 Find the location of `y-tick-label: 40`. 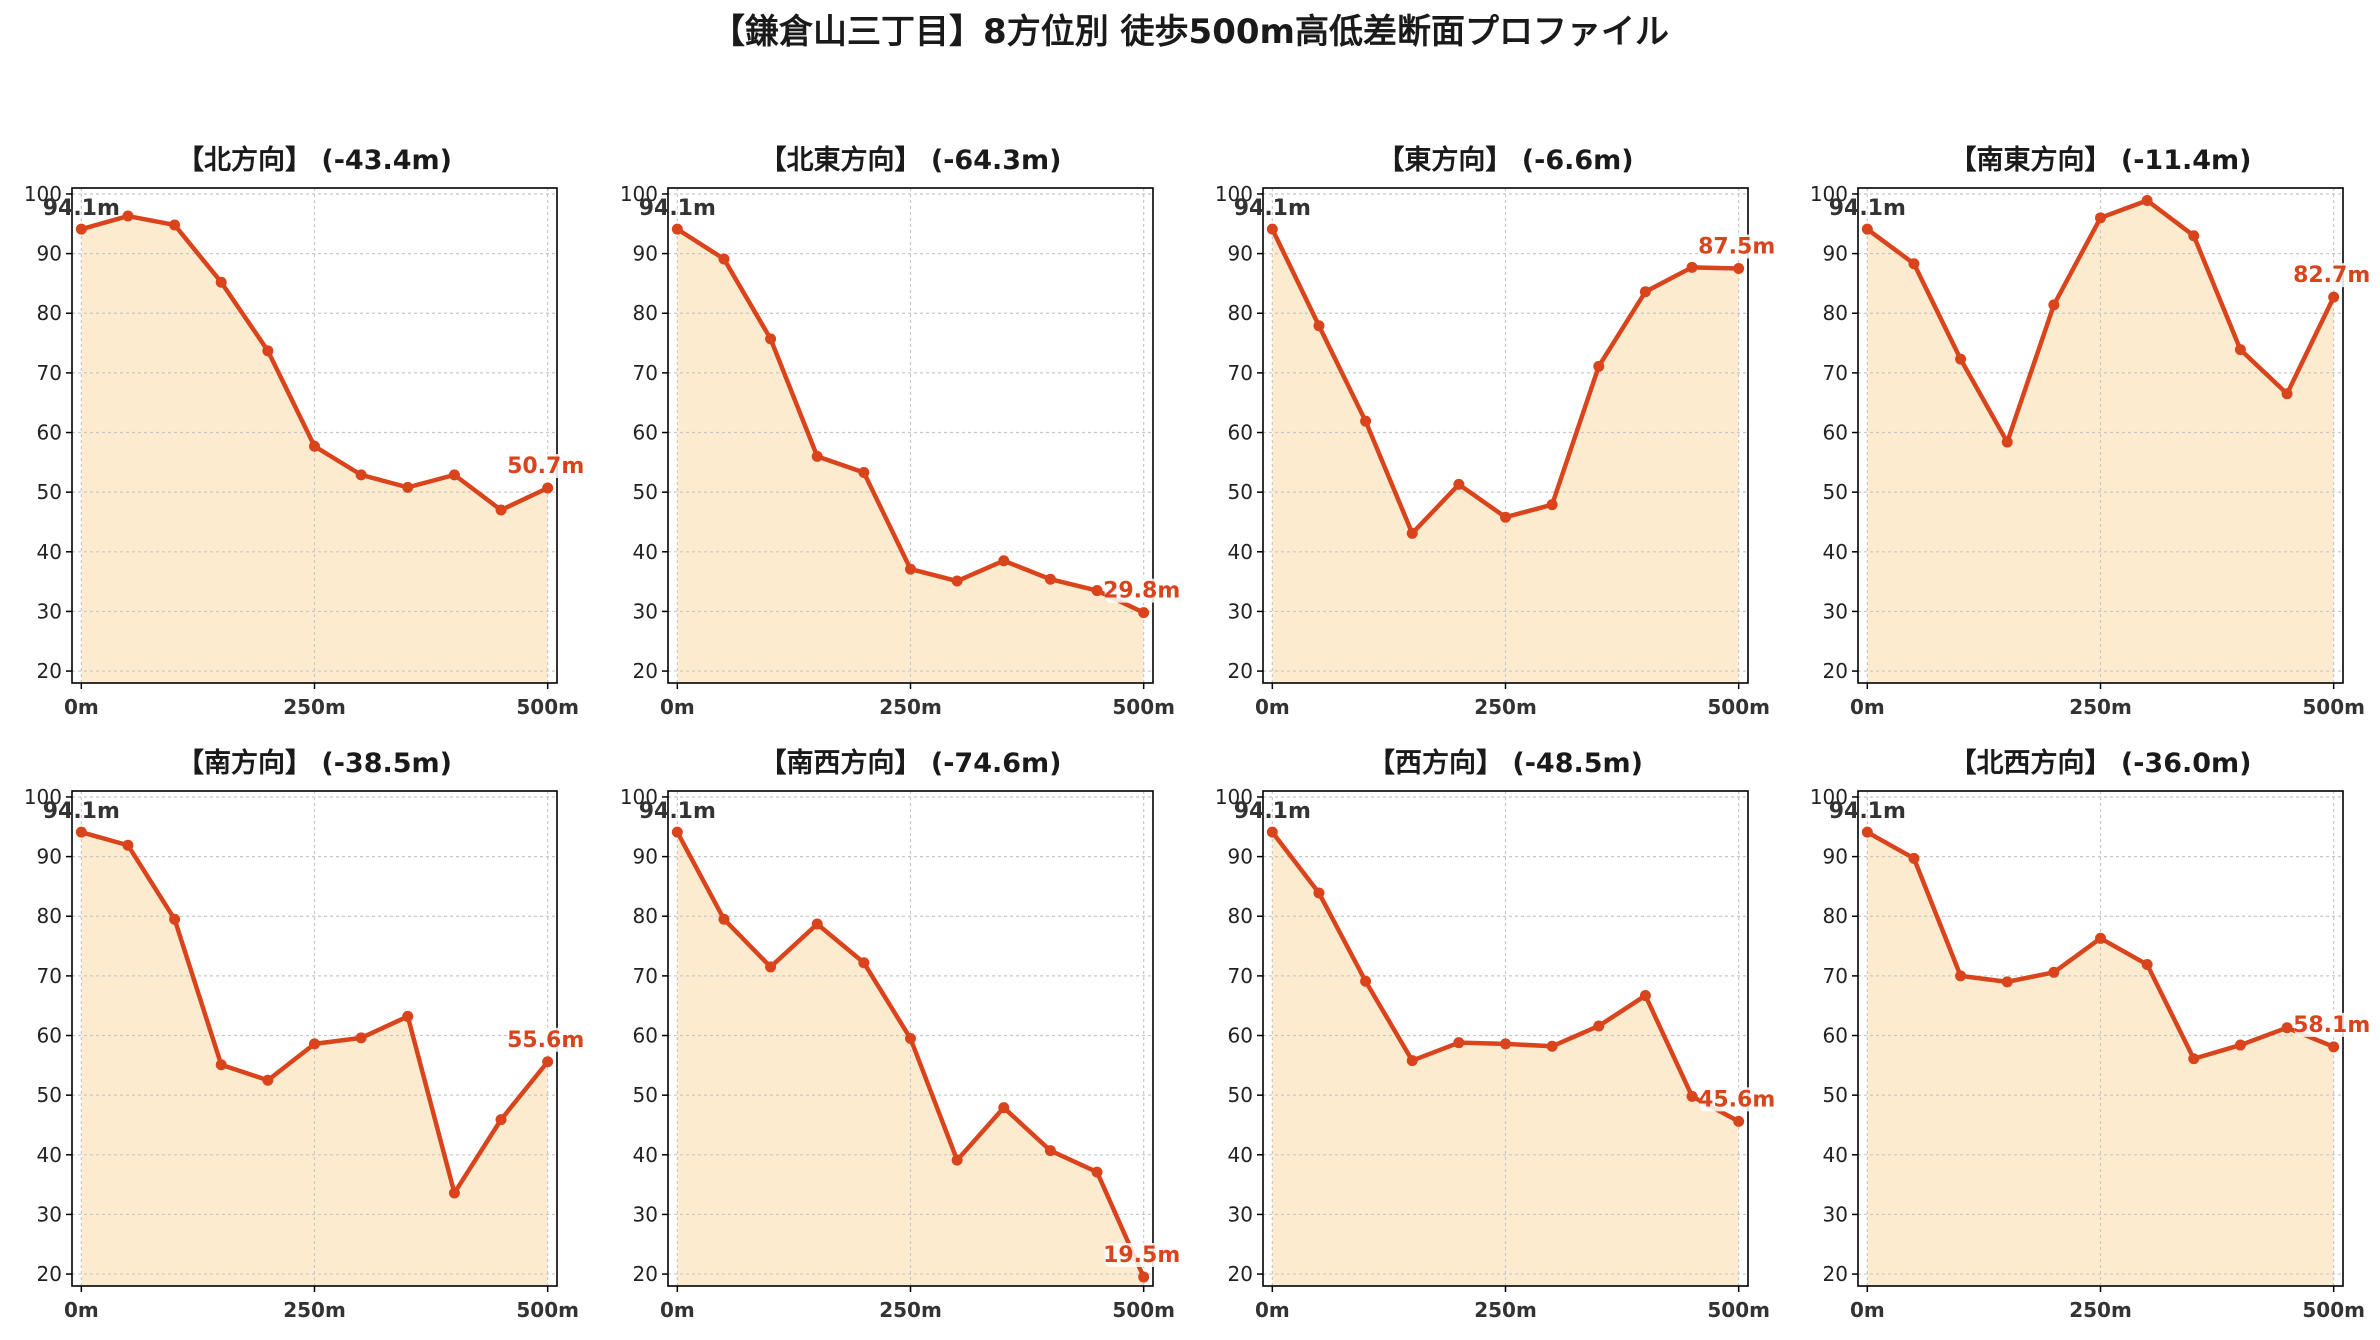

y-tick-label: 40 is located at coordinates (49, 552).